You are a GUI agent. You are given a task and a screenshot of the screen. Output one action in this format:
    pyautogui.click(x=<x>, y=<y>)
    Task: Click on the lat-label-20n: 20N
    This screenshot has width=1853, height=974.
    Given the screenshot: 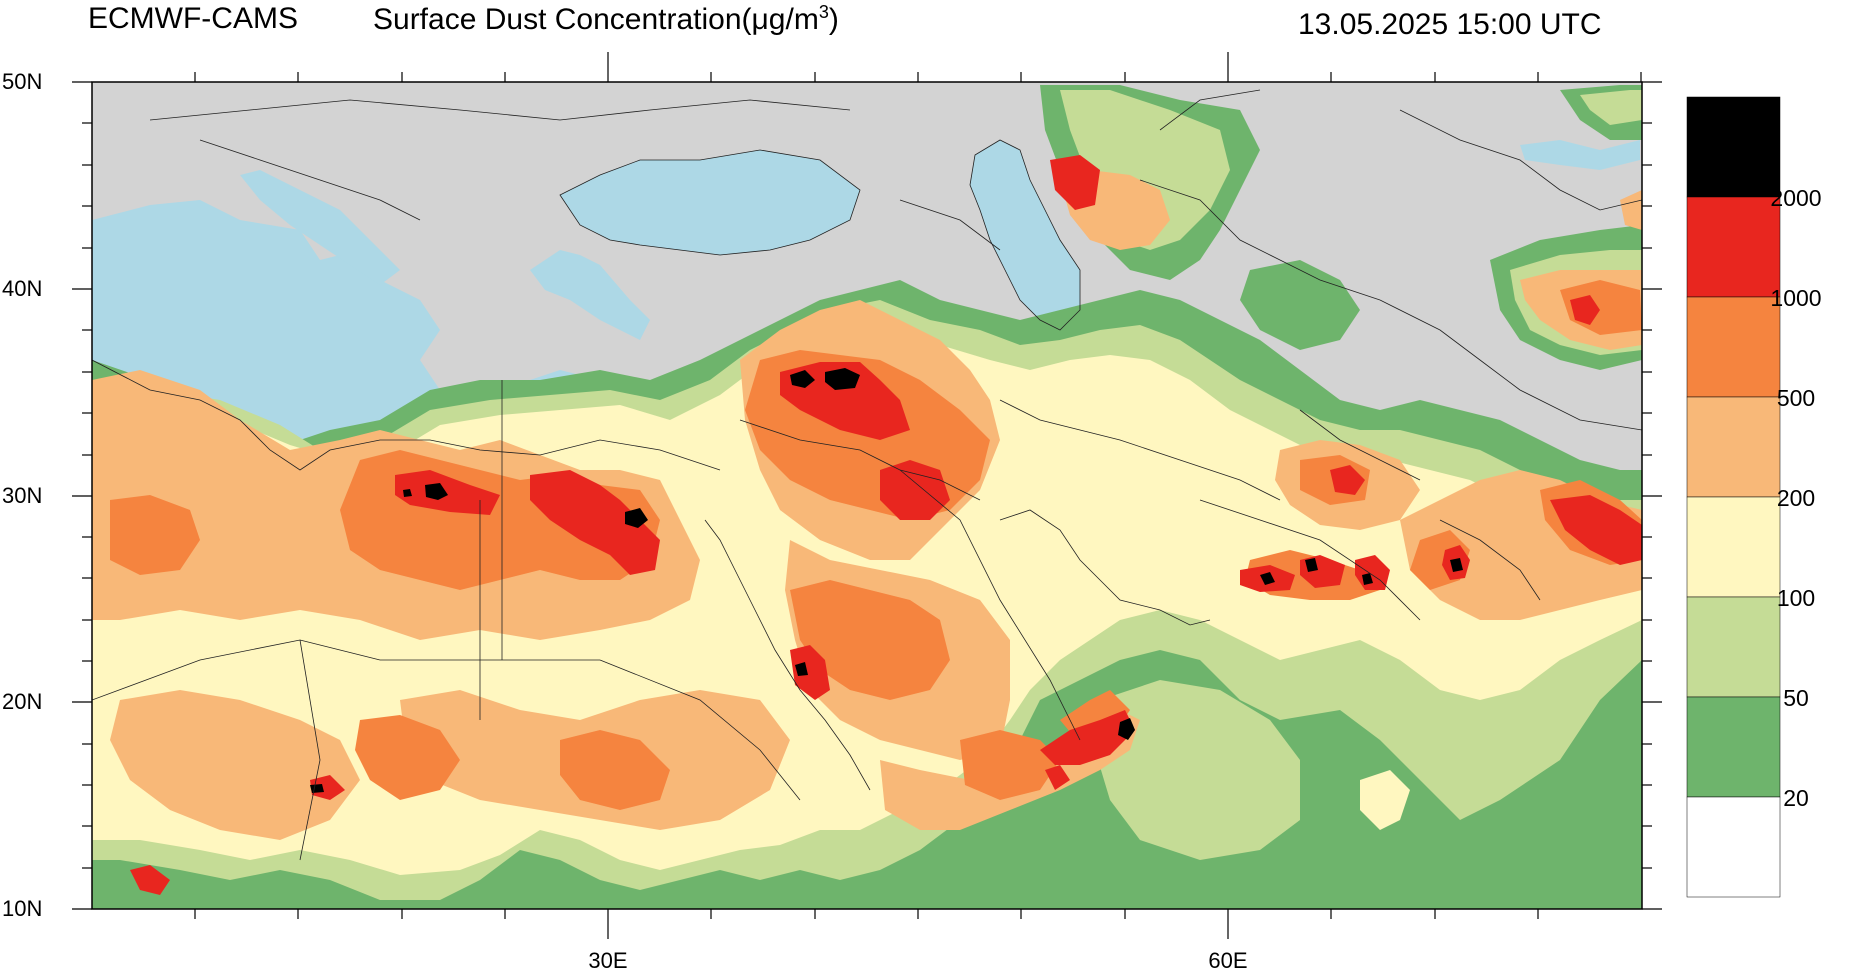 What is the action you would take?
    pyautogui.click(x=22, y=701)
    